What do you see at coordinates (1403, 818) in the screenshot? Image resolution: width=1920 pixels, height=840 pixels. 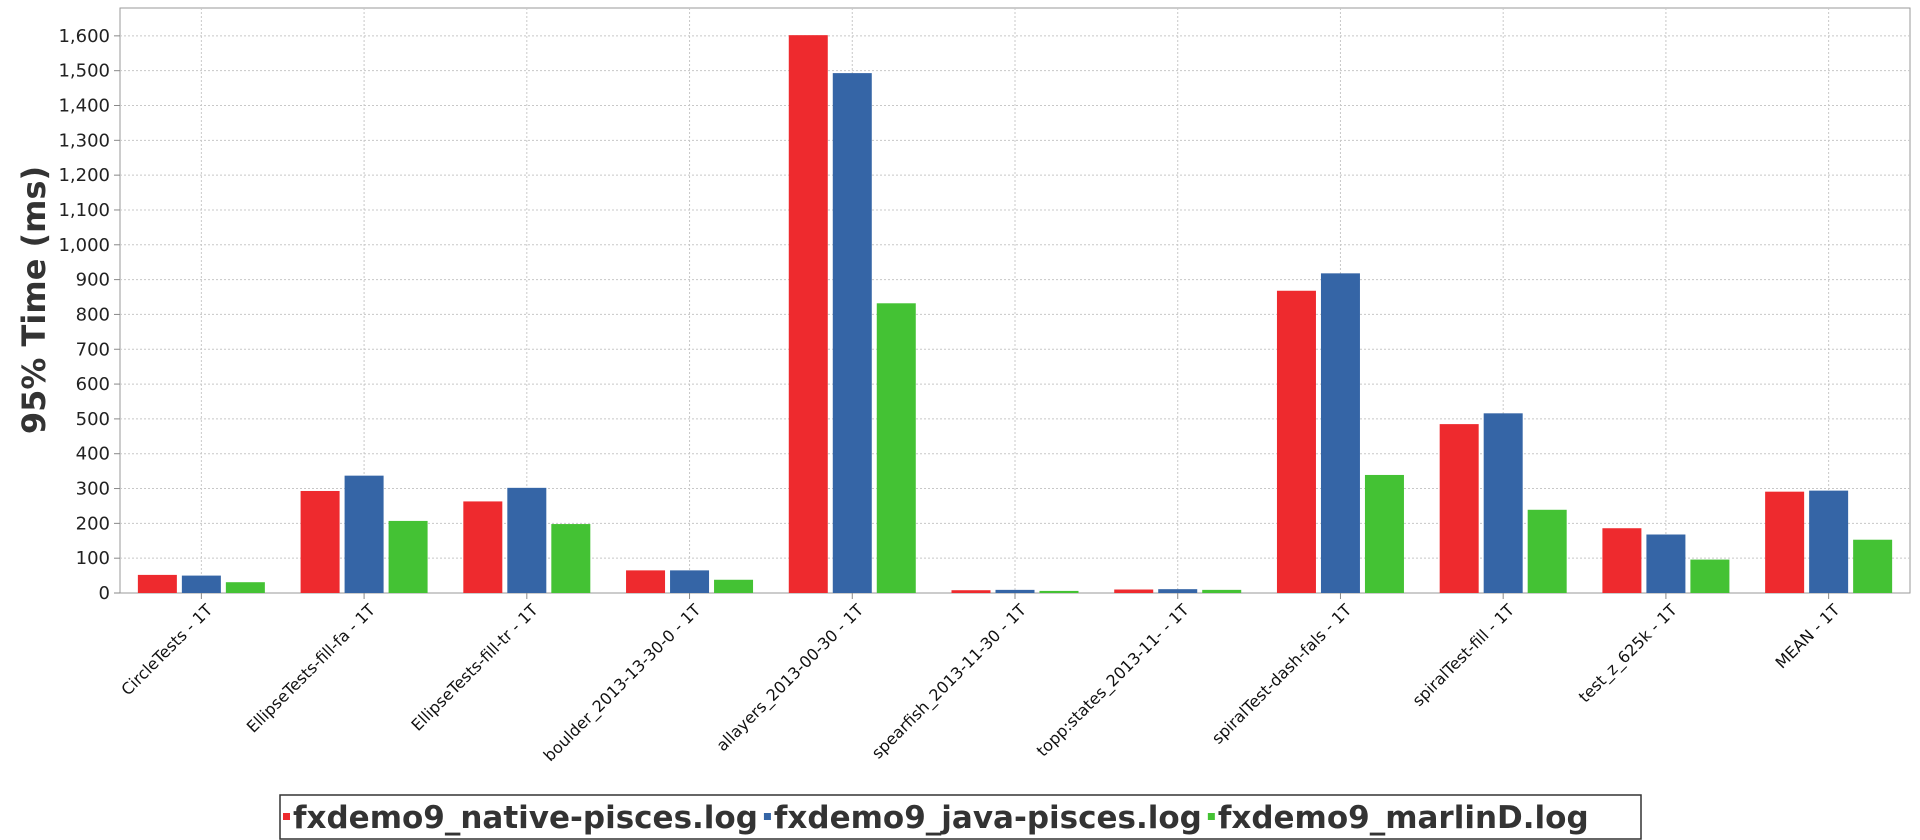 I see `legend-label: fxdemo9_marlinD.log` at bounding box center [1403, 818].